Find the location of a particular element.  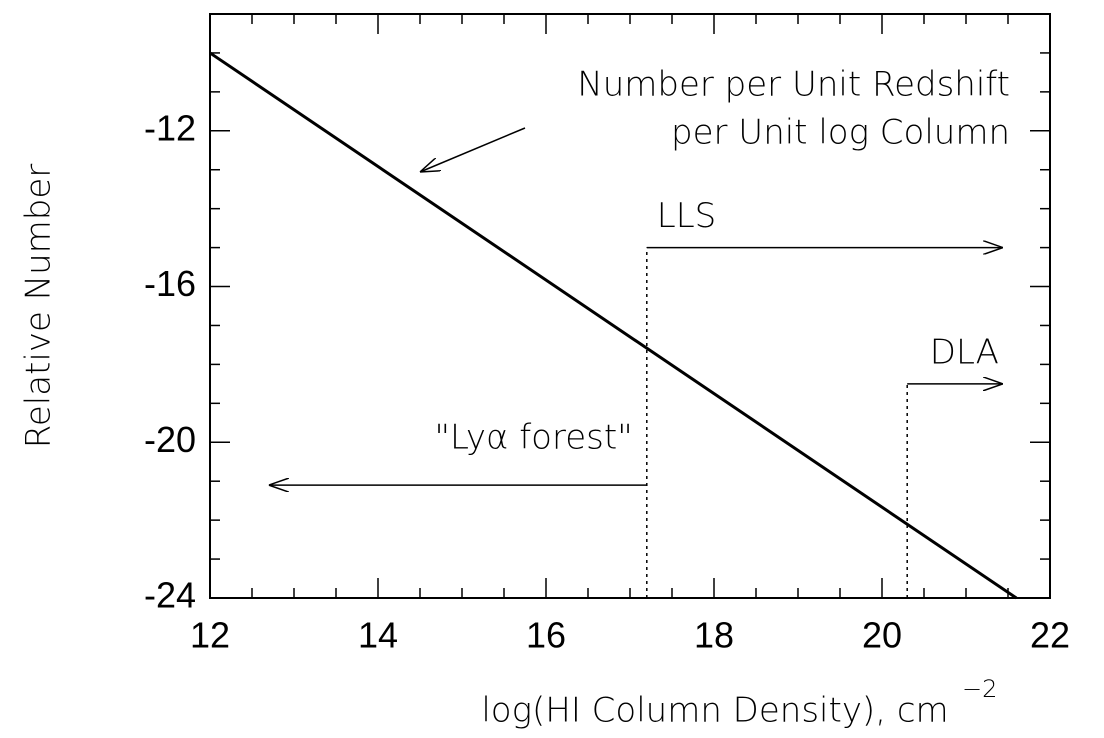

x-tick-label: 16 is located at coordinates (546, 635).